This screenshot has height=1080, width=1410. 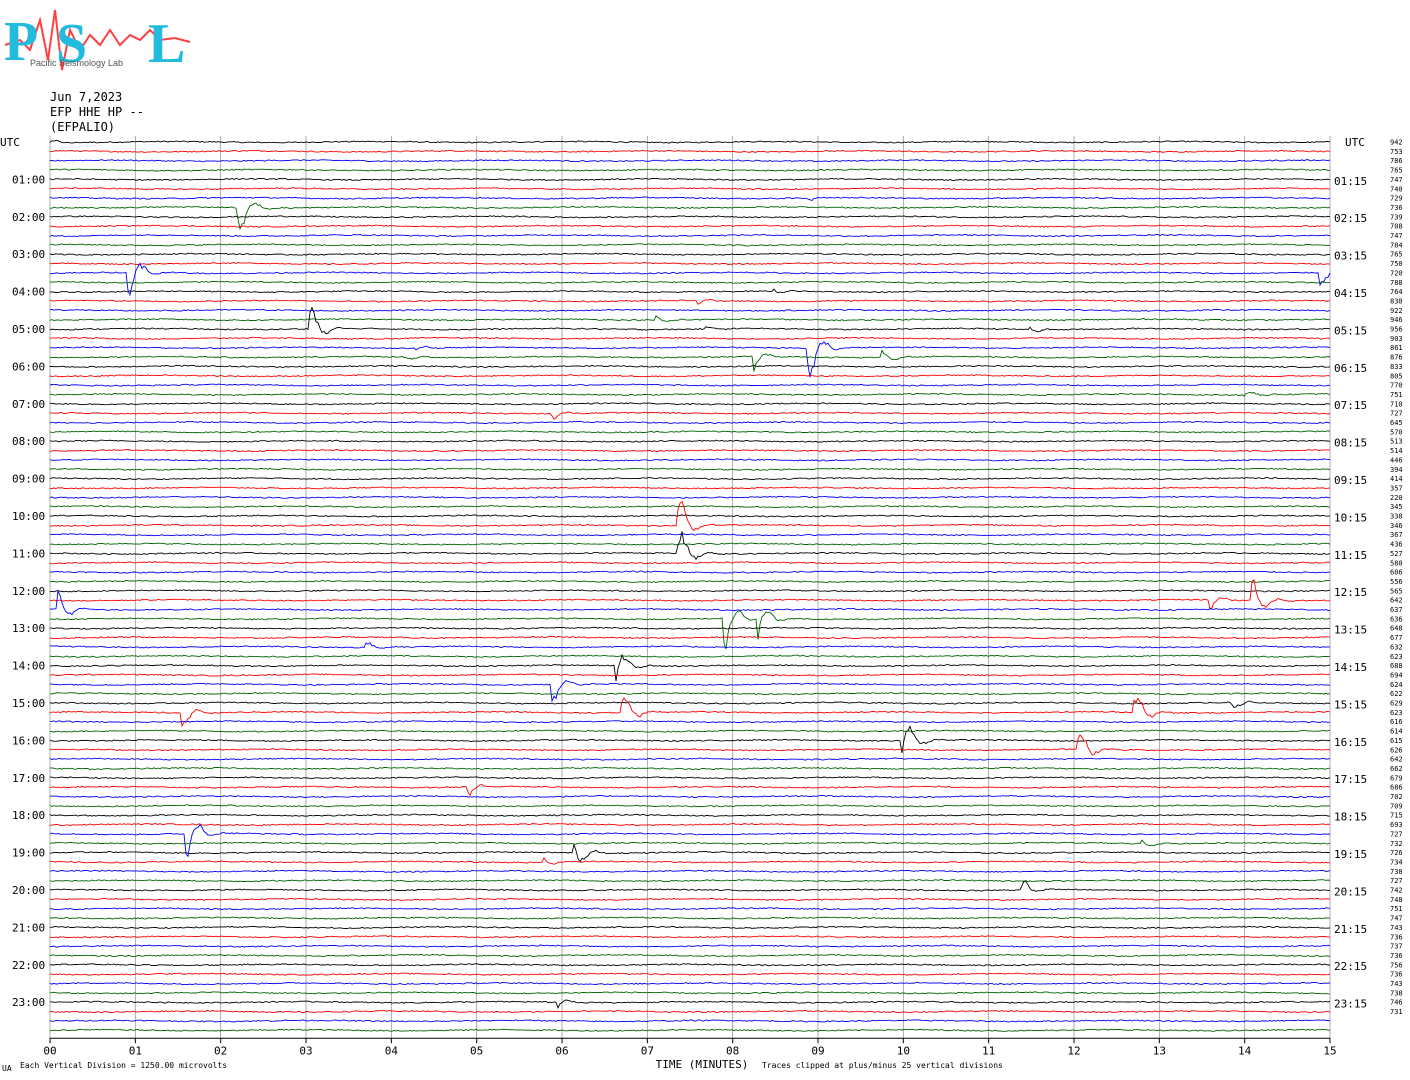 I want to click on left-hour-label: 14:00, so click(x=28, y=666).